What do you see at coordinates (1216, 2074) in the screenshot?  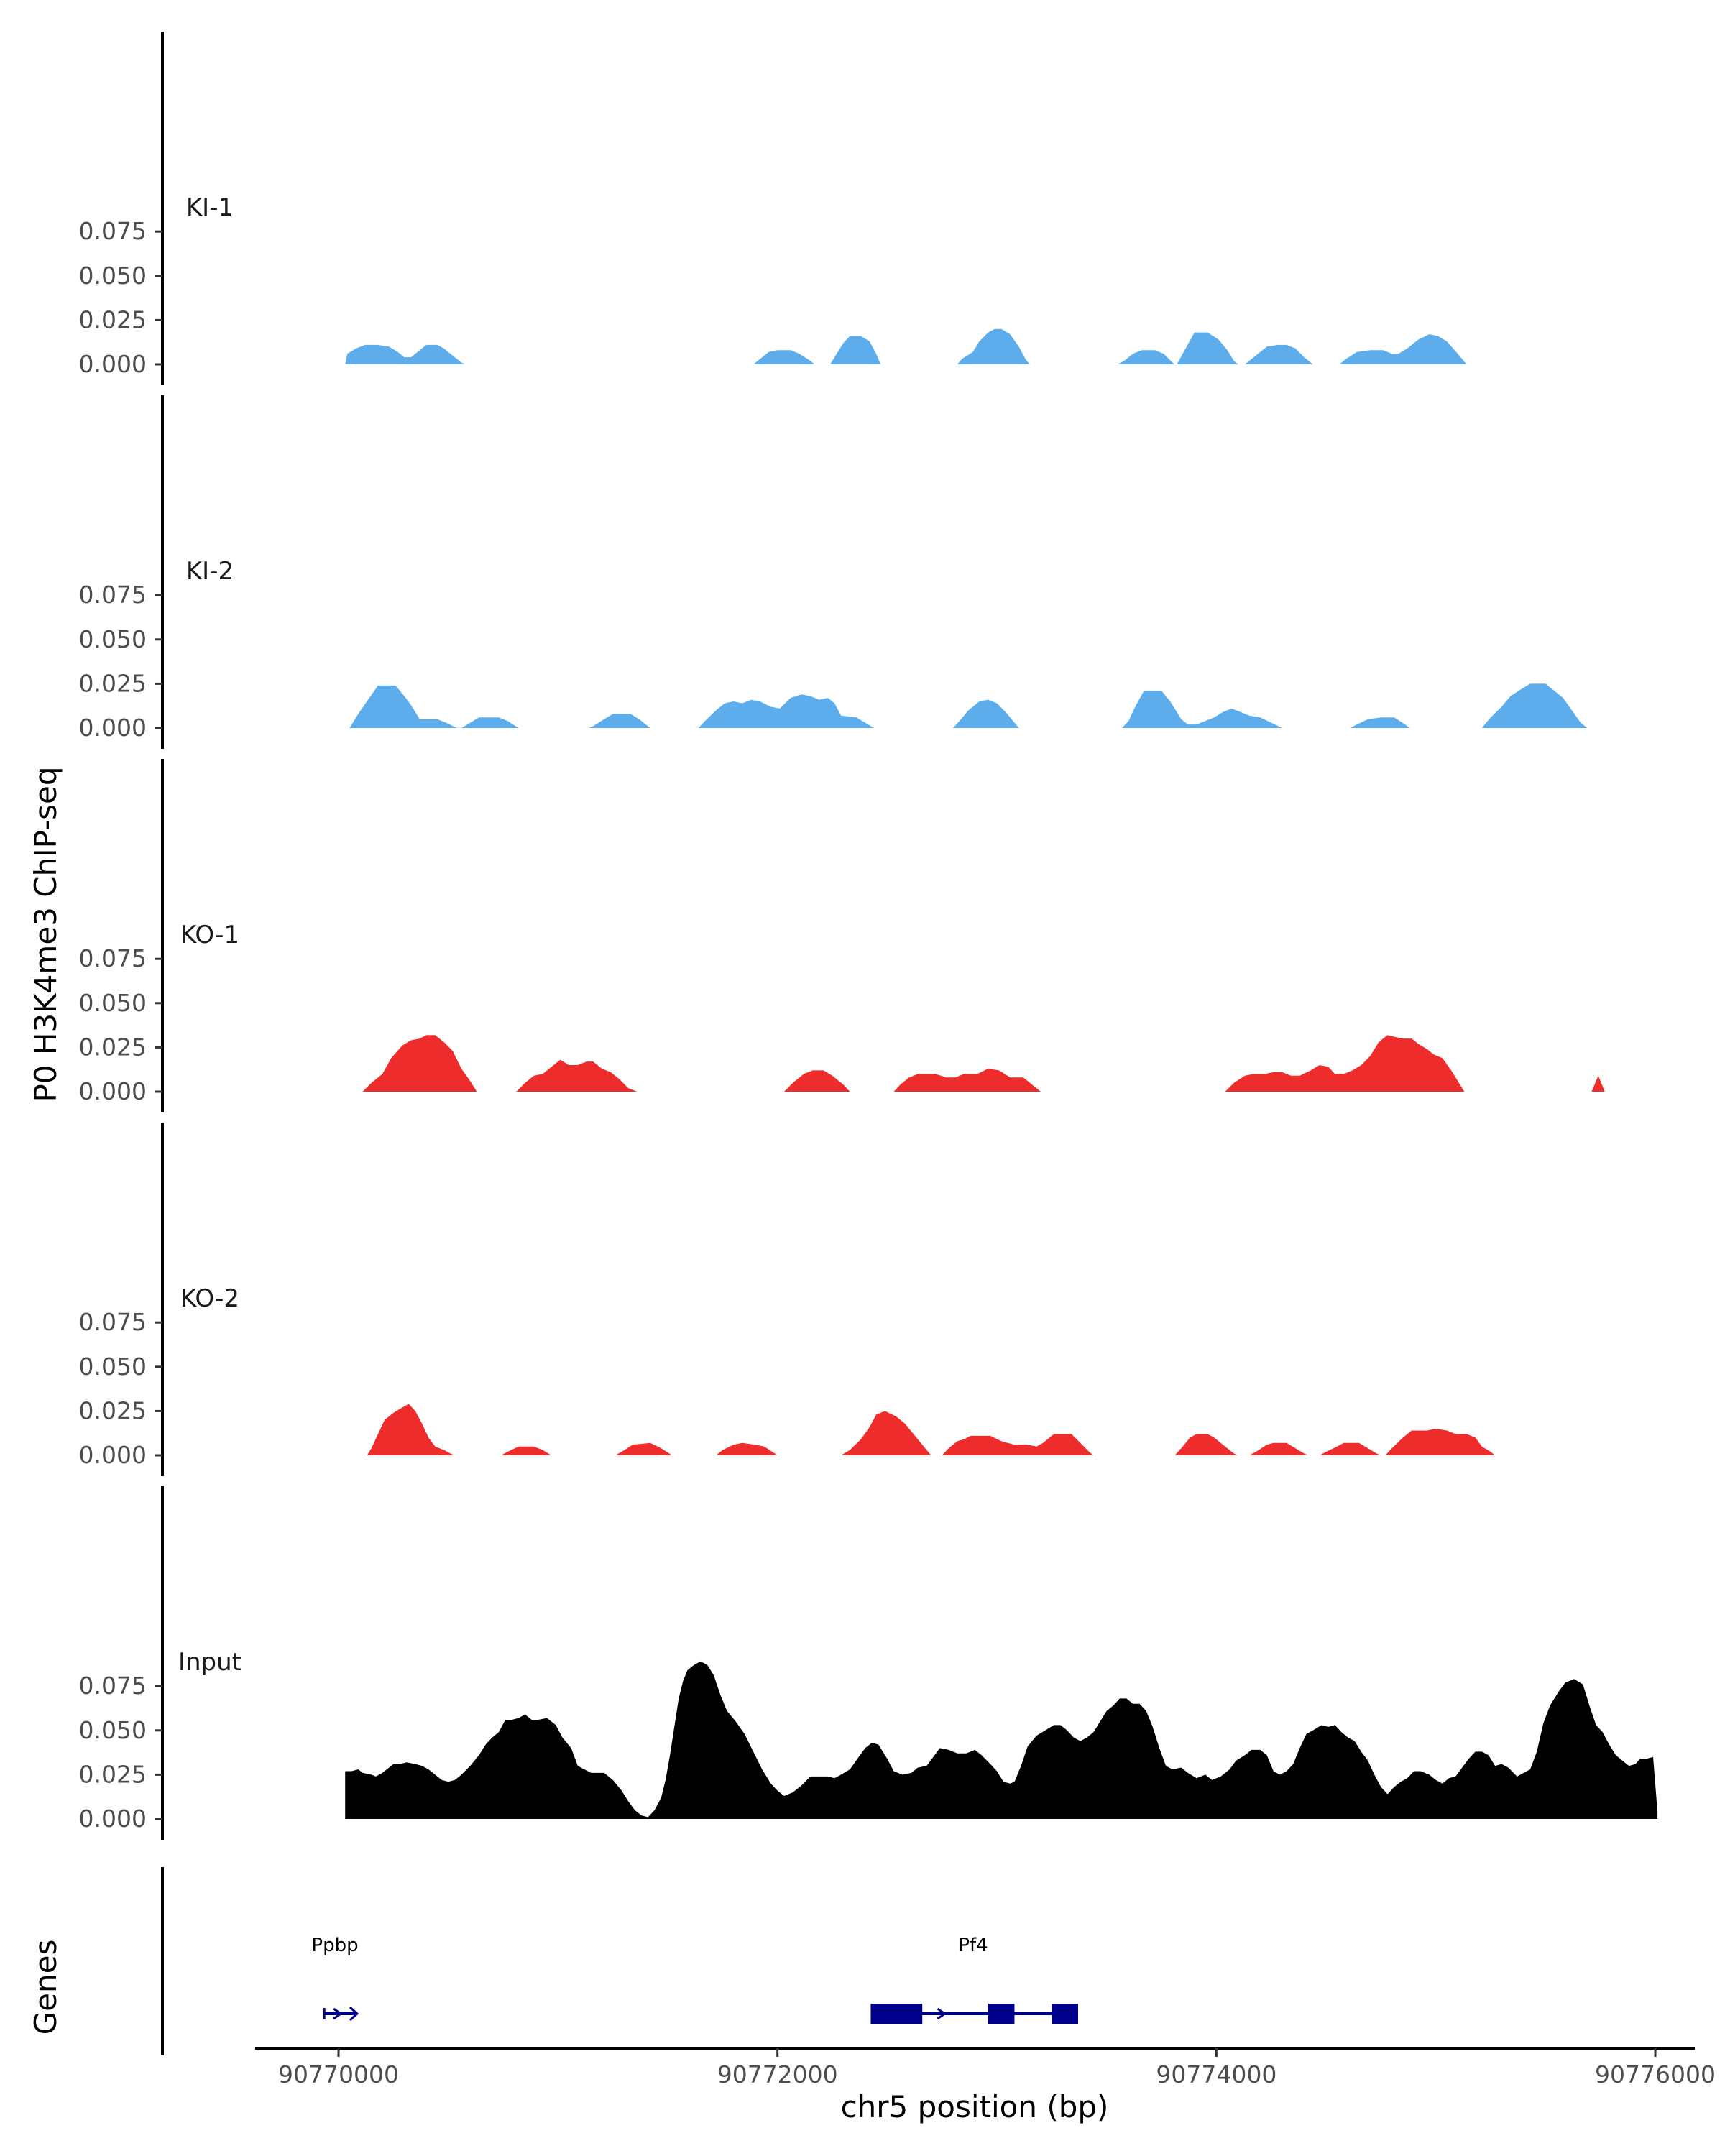 I see `x-tick-label: 90774000` at bounding box center [1216, 2074].